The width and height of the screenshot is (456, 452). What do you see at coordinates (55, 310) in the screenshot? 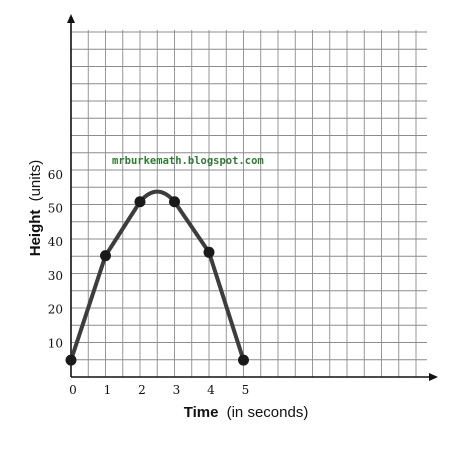
I see `y-tick-label: 20` at bounding box center [55, 310].